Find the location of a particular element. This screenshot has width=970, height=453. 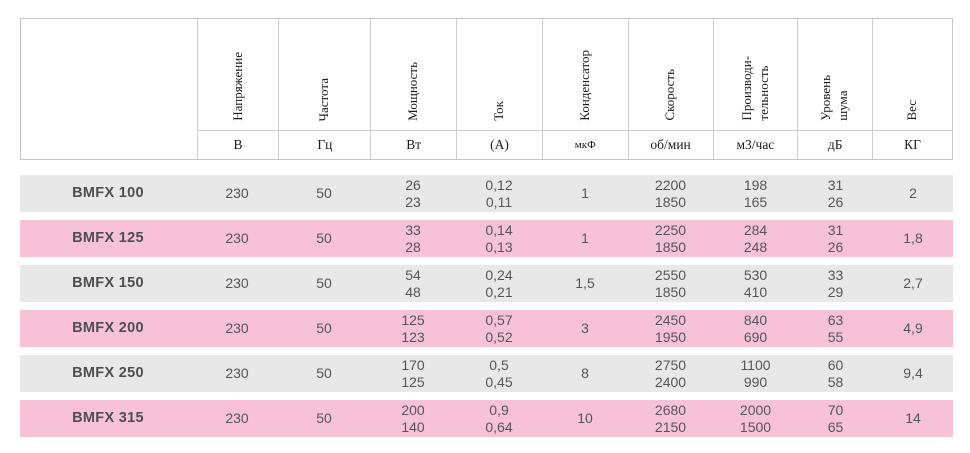

power-cell: 170 125 is located at coordinates (413, 373).